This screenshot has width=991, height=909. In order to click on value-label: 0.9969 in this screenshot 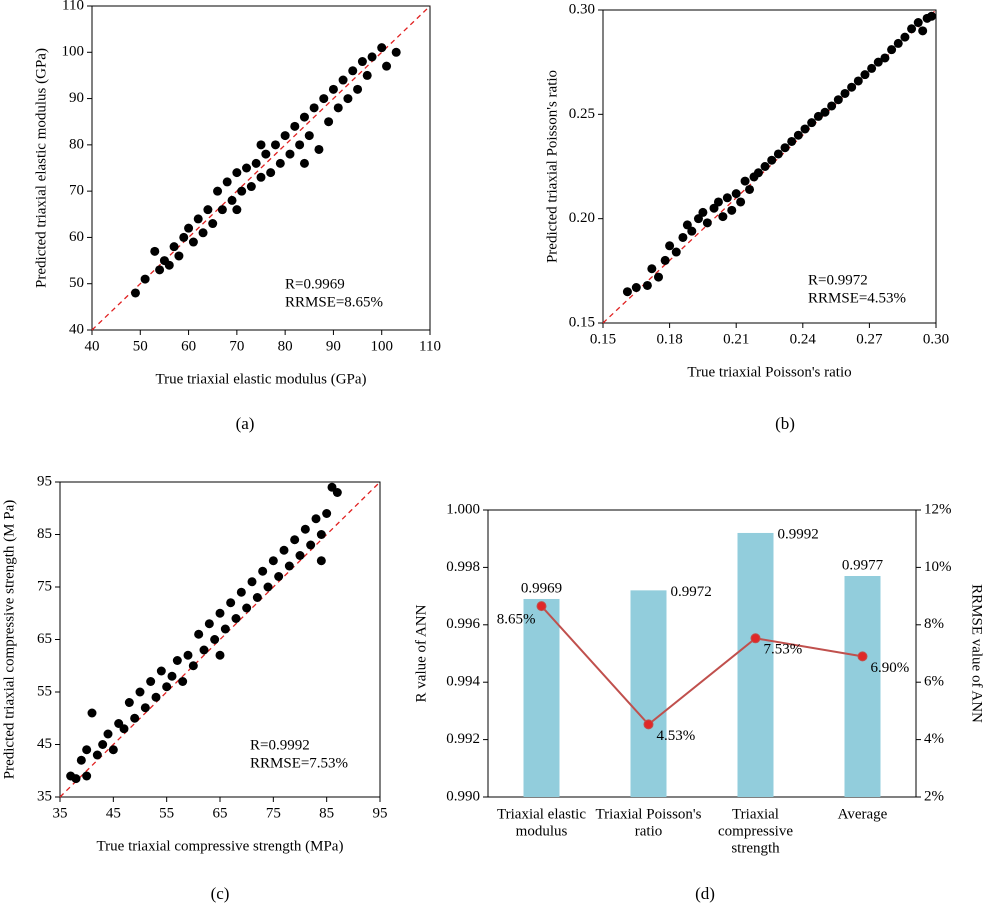, I will do `click(541, 588)`.